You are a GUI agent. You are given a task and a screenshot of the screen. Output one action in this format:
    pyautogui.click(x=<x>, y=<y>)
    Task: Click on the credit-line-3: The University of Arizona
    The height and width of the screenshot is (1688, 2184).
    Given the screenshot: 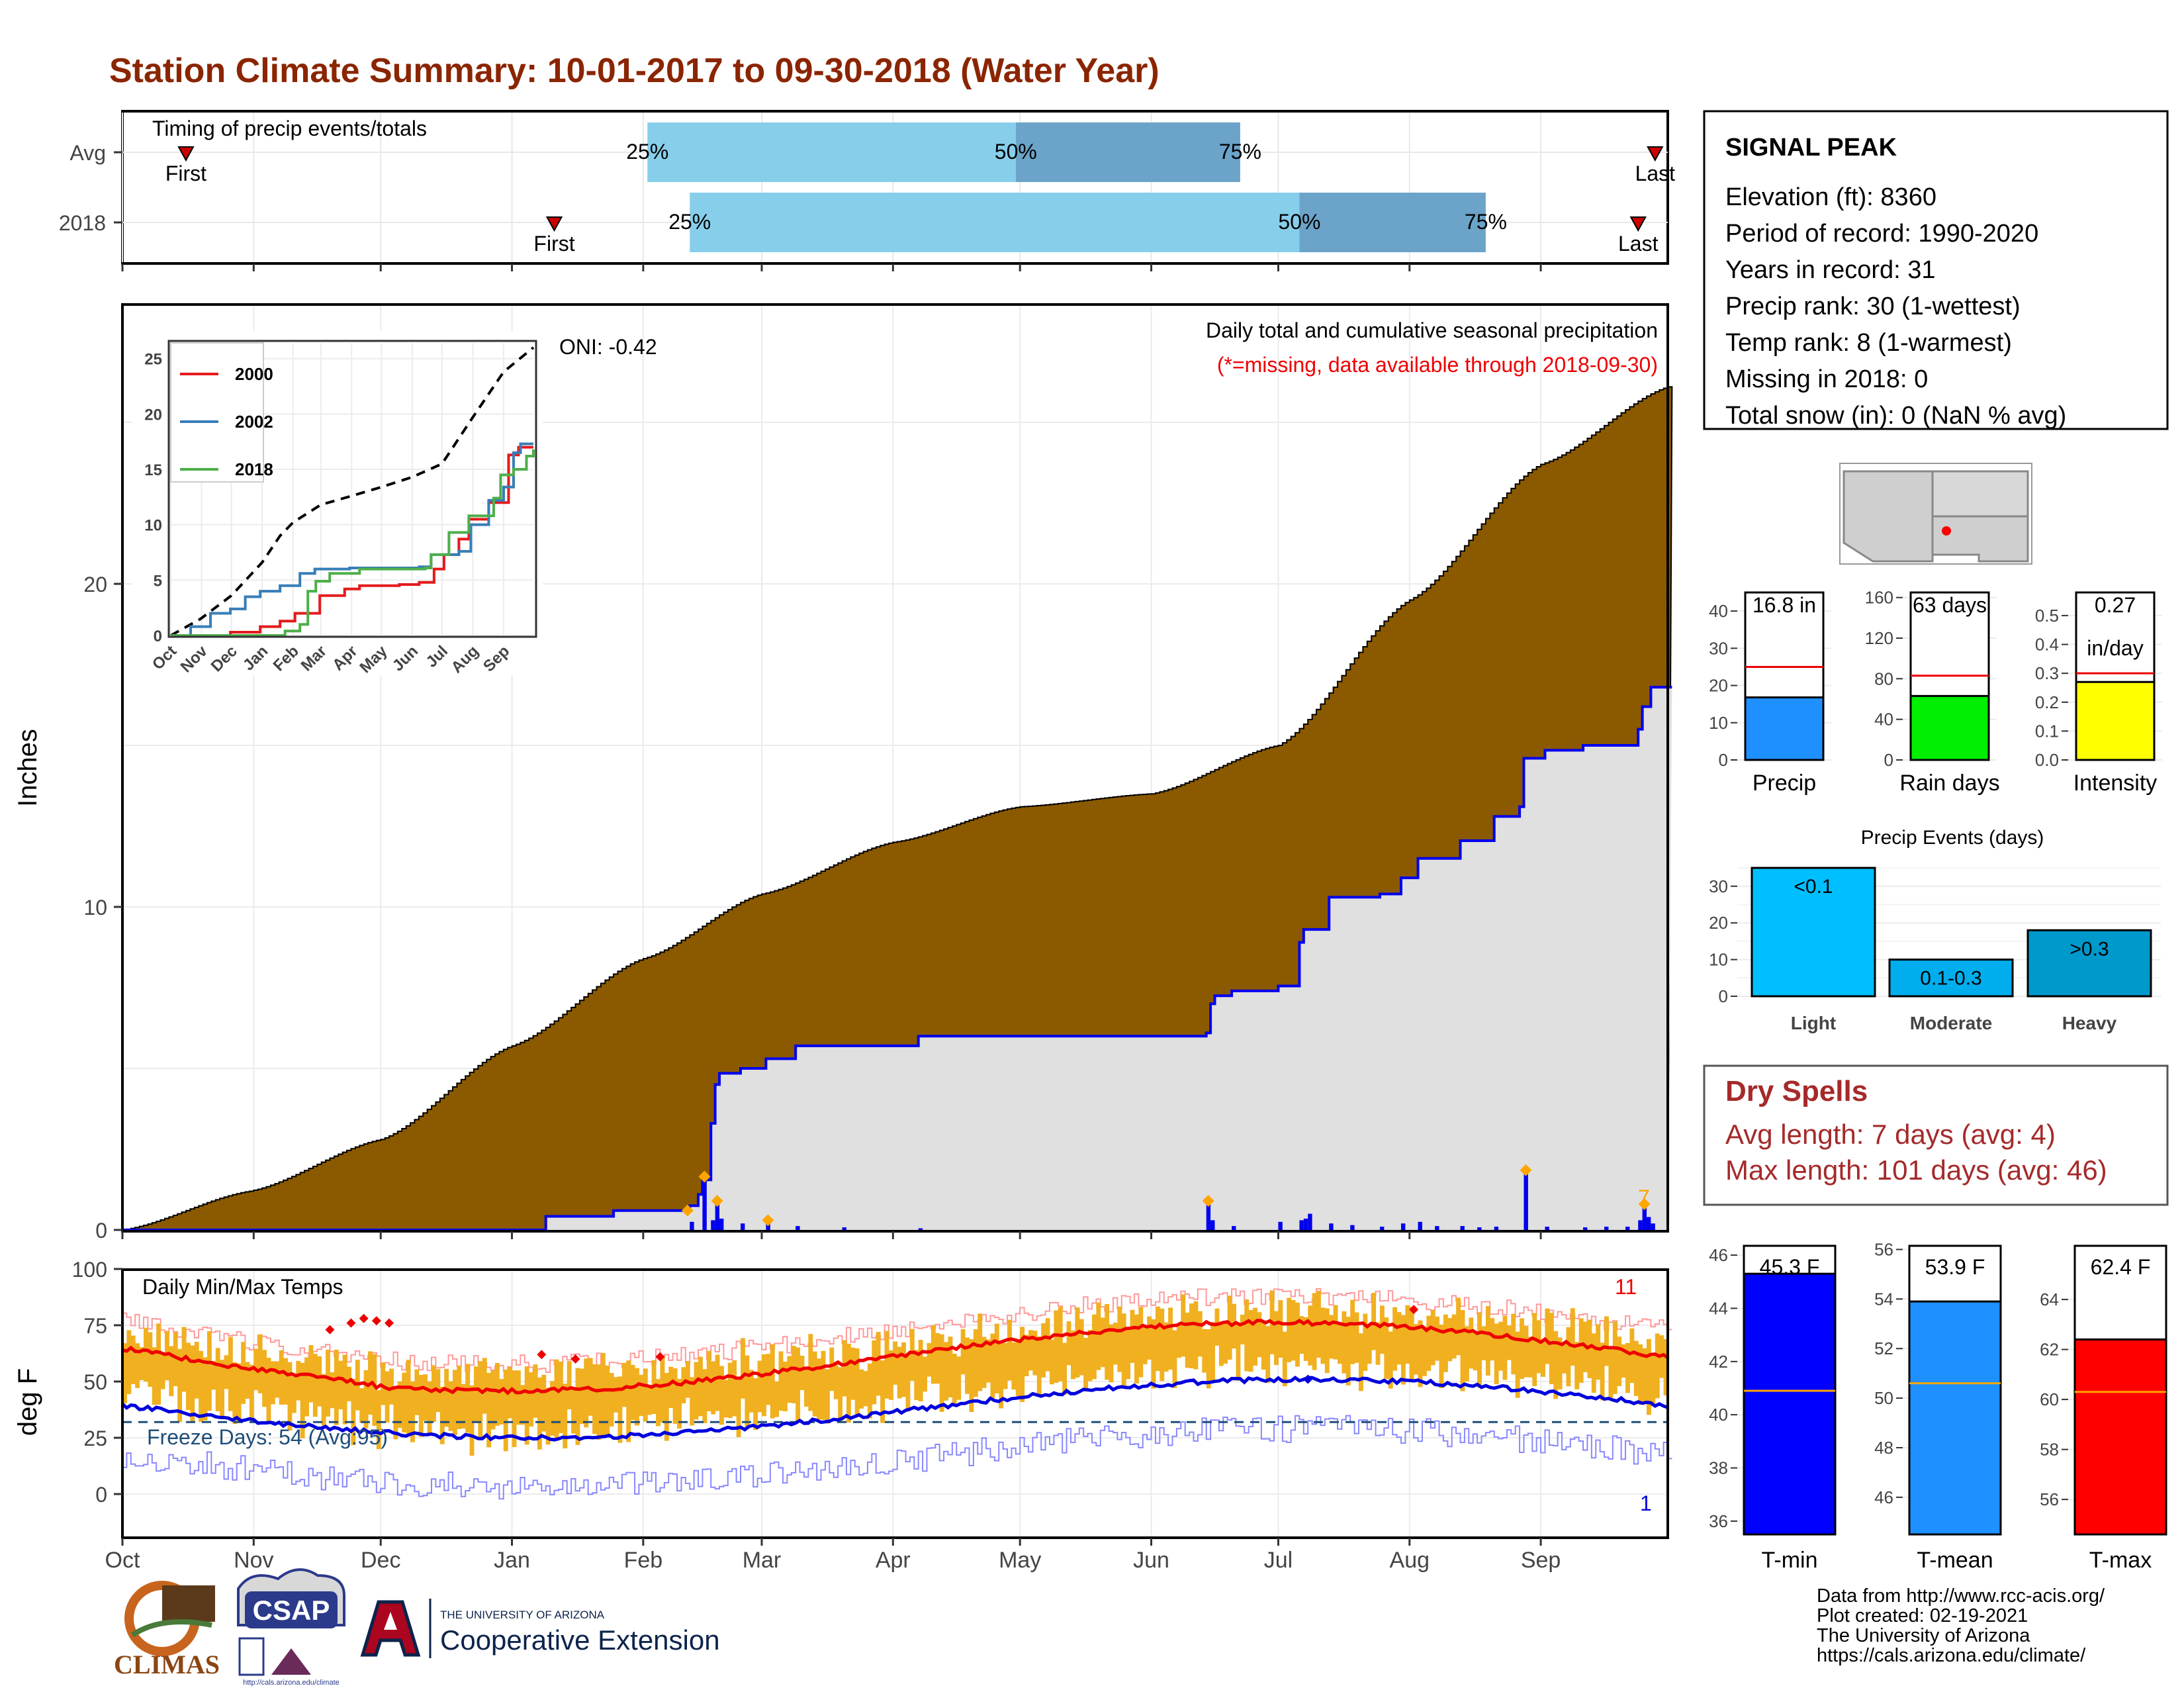 What is the action you would take?
    pyautogui.click(x=1923, y=1635)
    